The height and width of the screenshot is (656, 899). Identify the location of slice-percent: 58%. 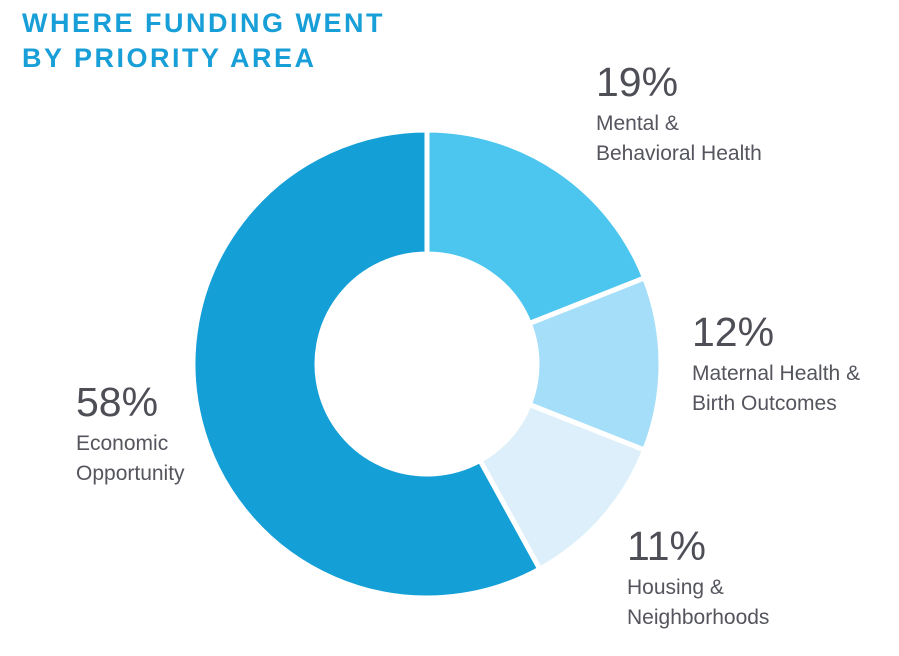
(117, 402).